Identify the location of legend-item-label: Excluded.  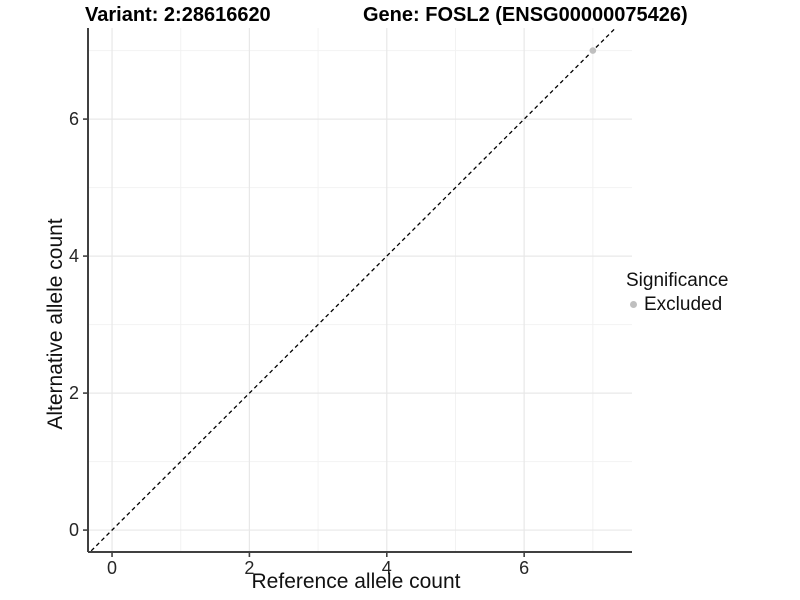
(683, 304).